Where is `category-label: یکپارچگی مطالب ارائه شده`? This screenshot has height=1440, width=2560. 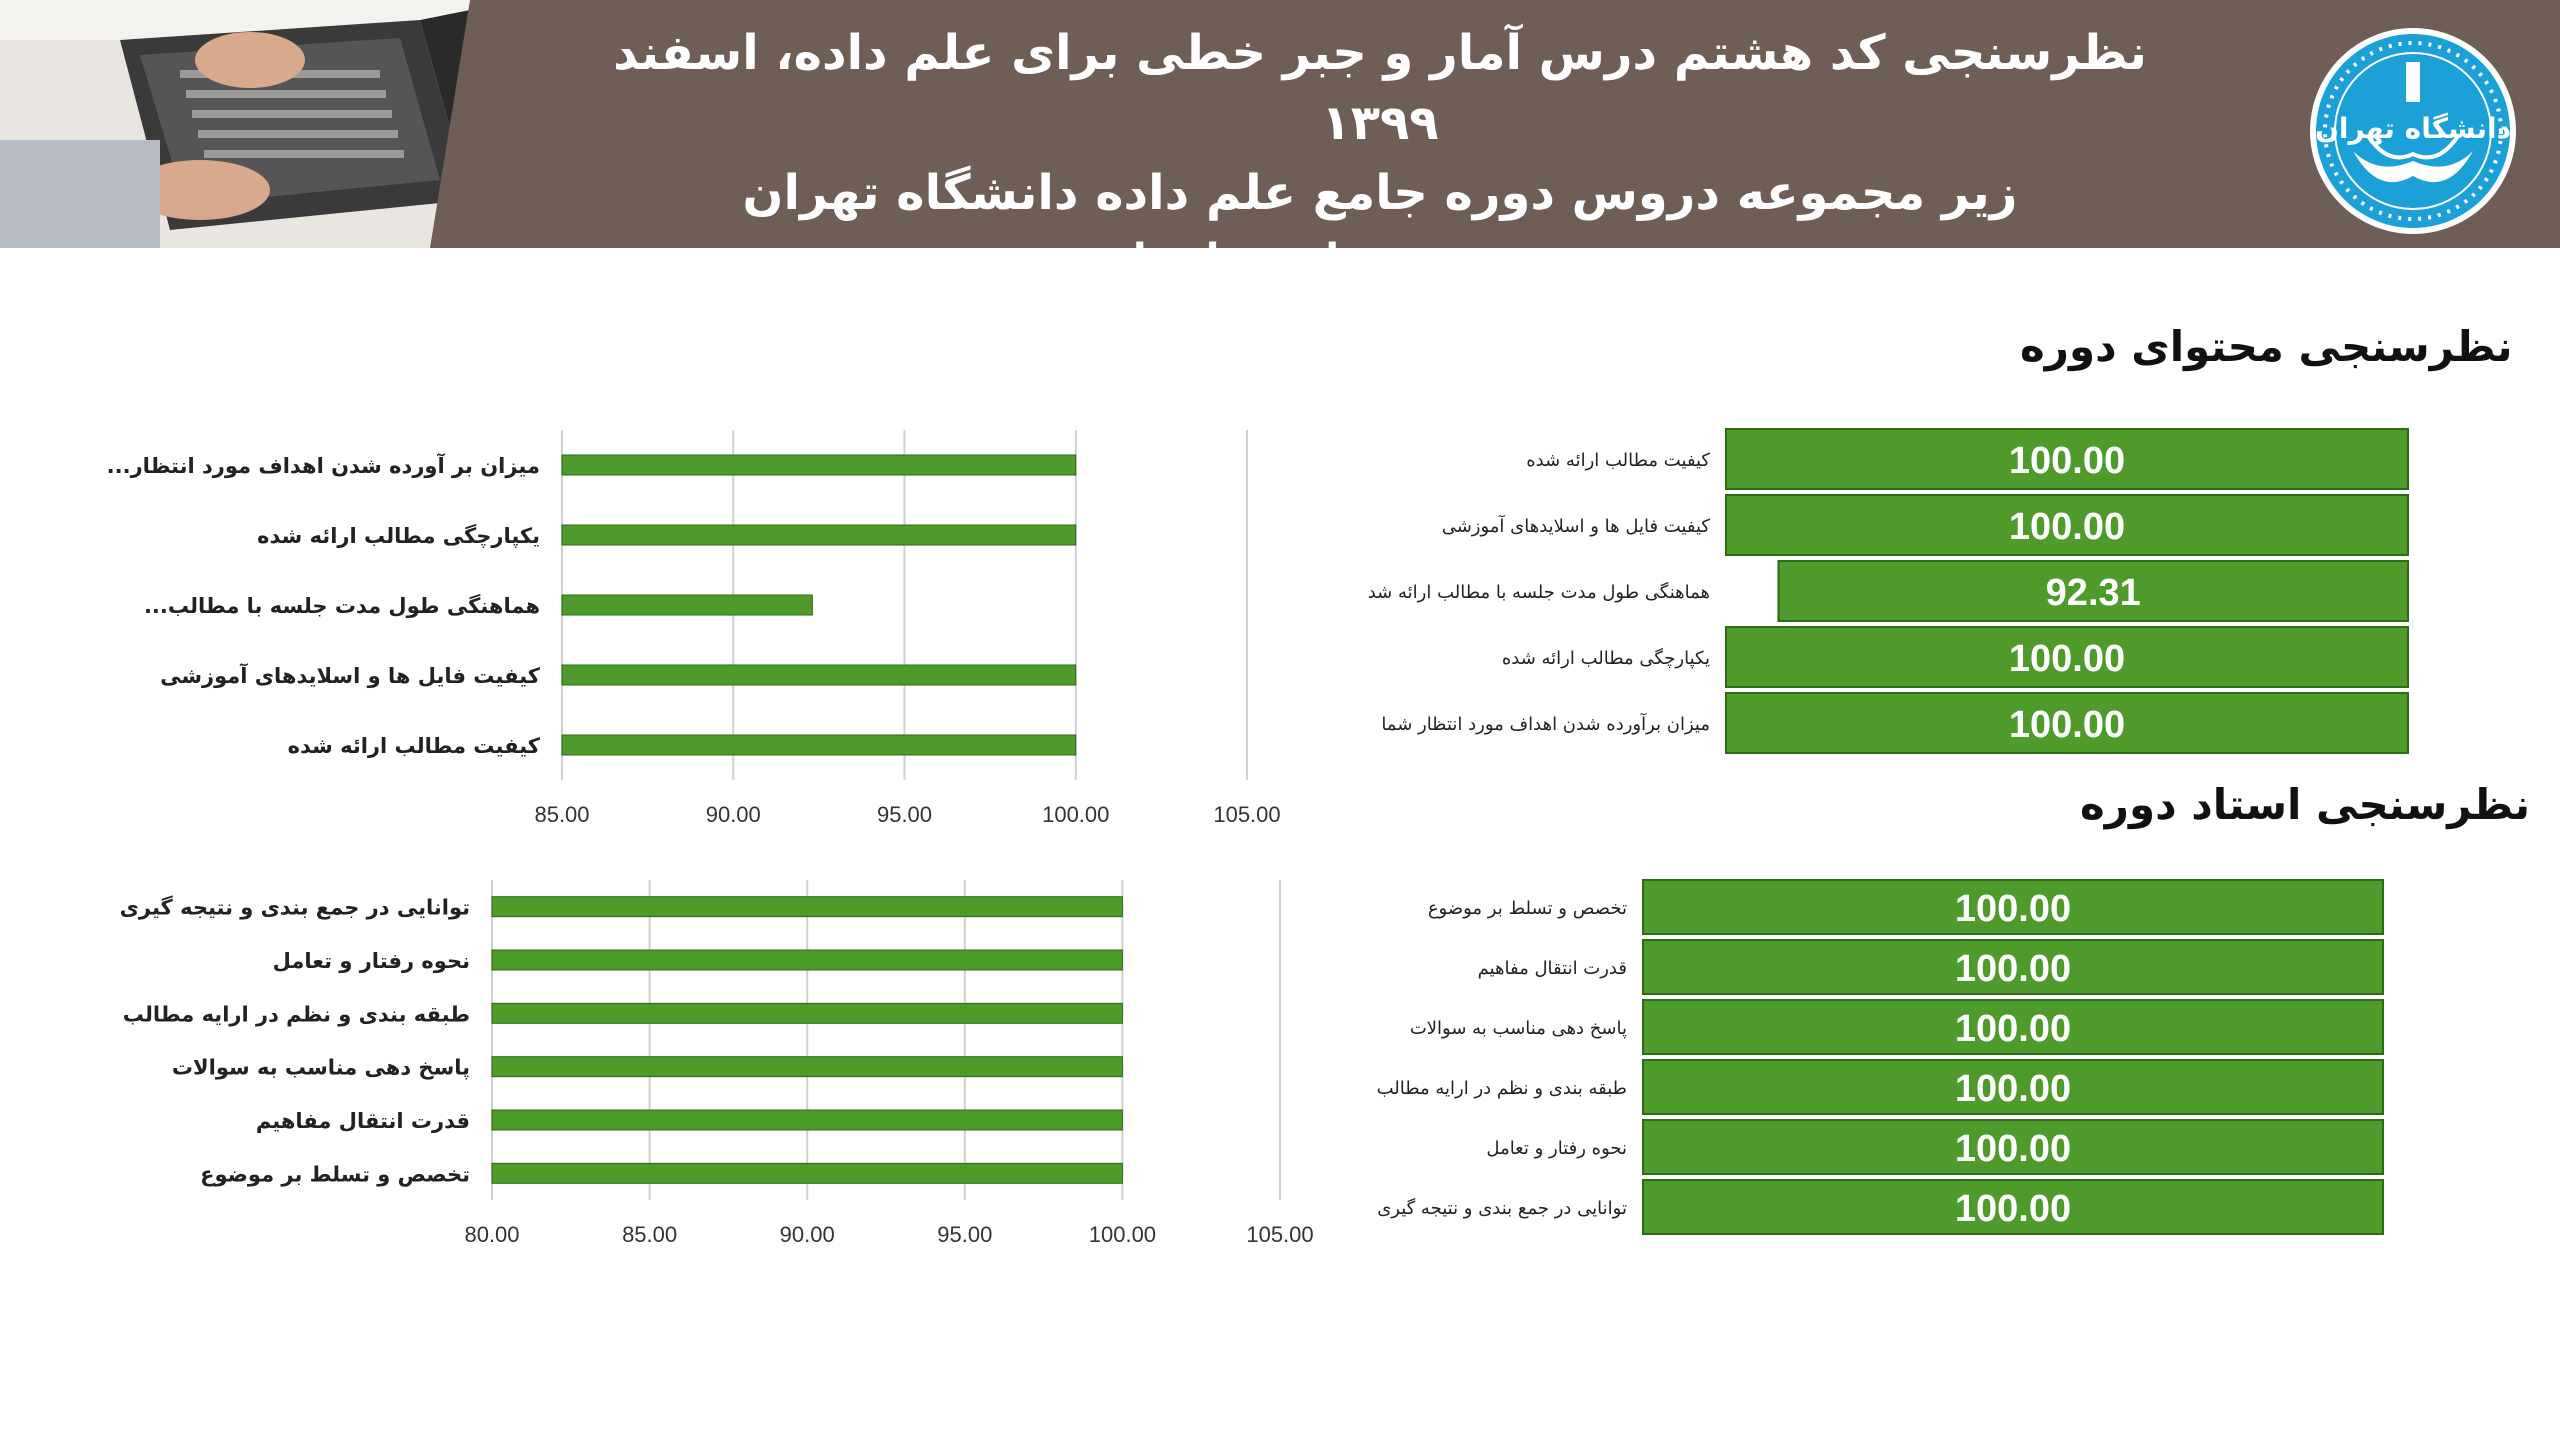 category-label: یکپارچگی مطالب ارائه شده is located at coordinates (398, 535).